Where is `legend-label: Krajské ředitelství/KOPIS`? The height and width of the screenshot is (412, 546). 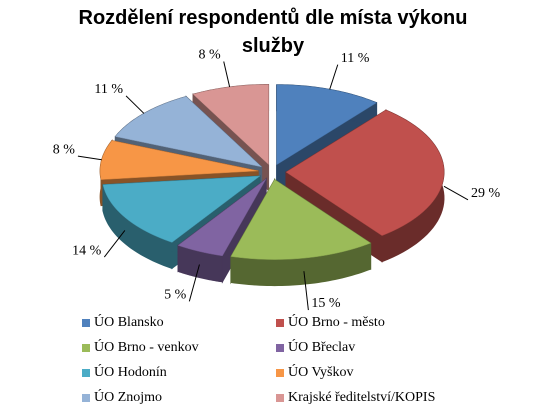
legend-label: Krajské ředitelství/KOPIS is located at coordinates (361, 397).